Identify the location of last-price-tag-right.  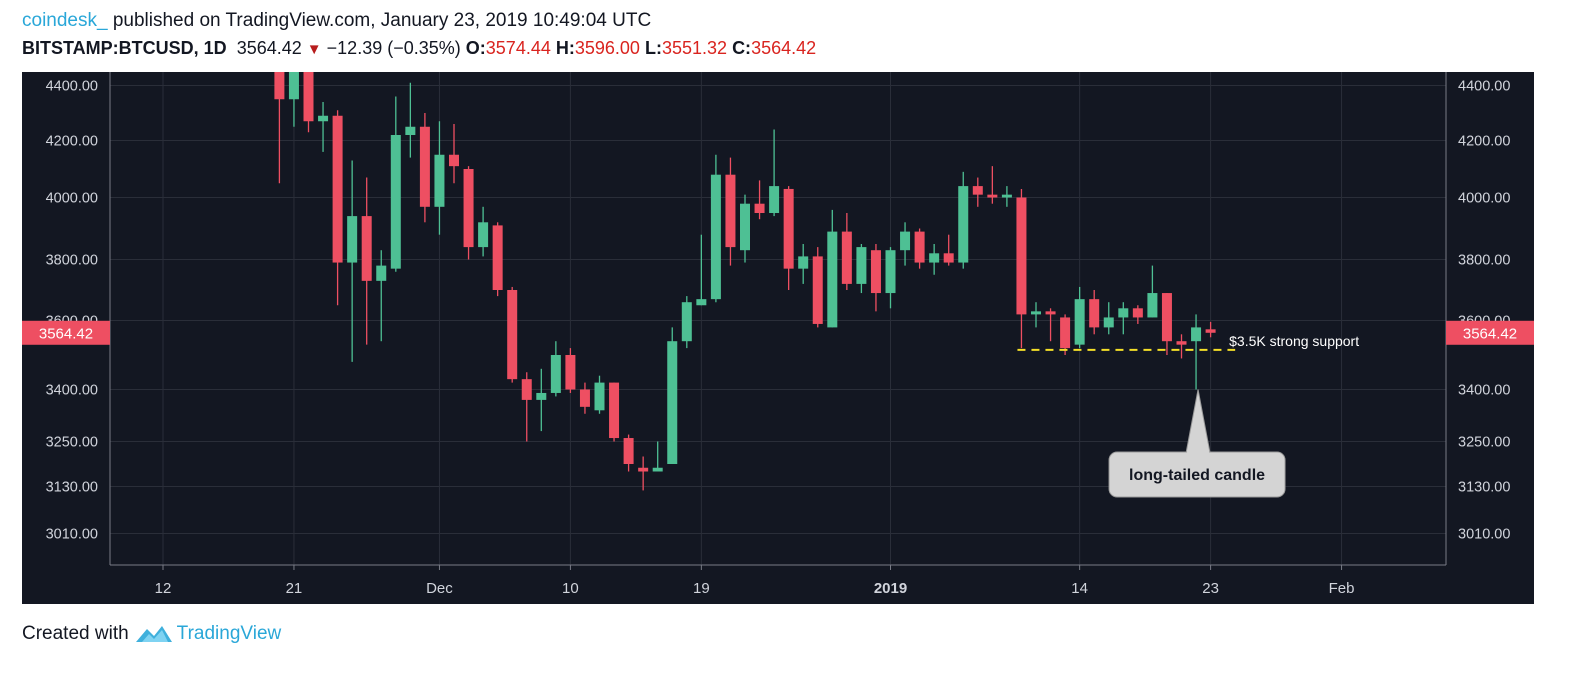
(1490, 332).